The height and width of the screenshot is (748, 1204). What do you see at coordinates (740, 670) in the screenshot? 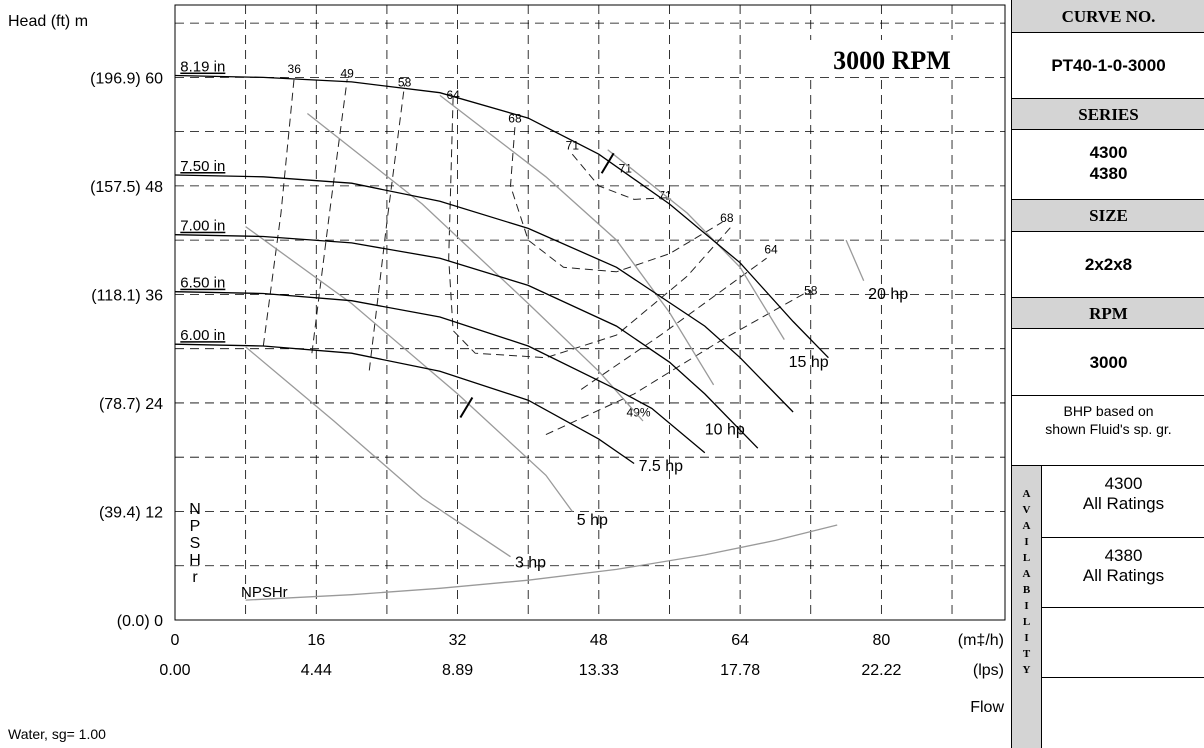
I see `x-tick-label-lps: 17.78` at bounding box center [740, 670].